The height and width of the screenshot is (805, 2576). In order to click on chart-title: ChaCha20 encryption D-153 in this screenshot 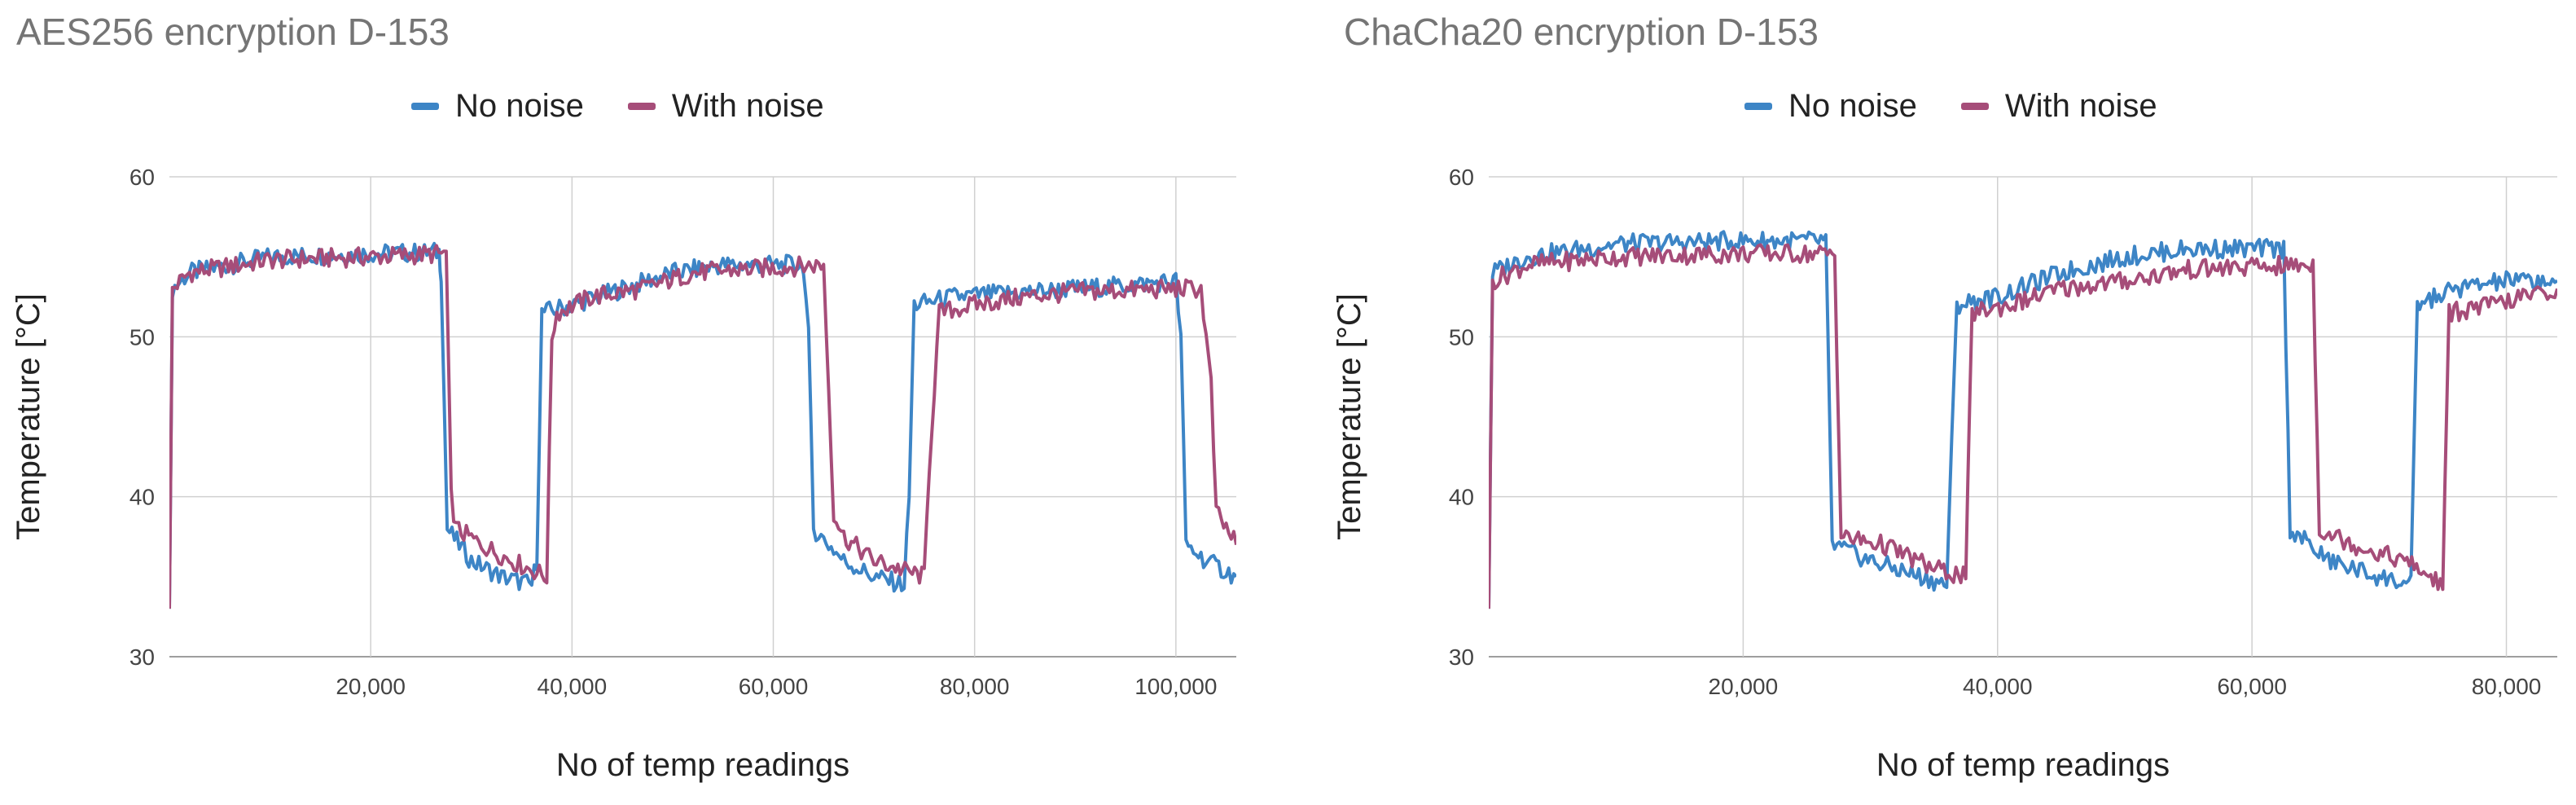, I will do `click(1581, 32)`.